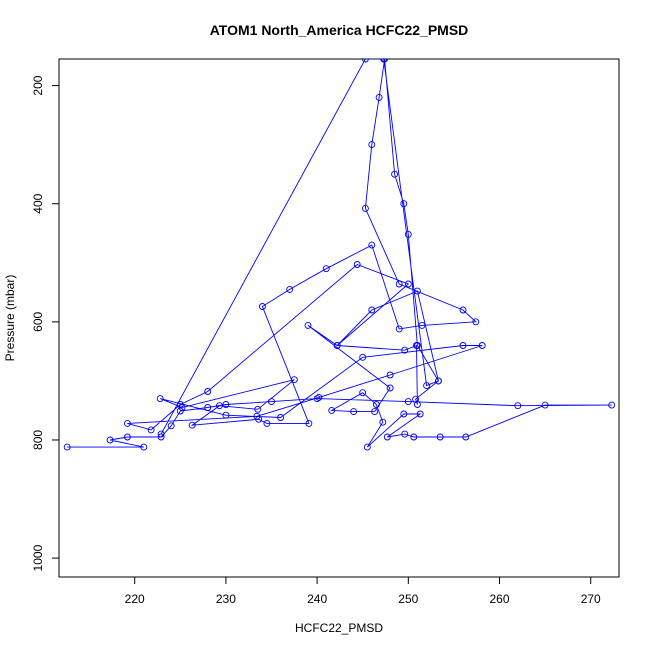 The height and width of the screenshot is (650, 650). Describe the element at coordinates (500, 599) in the screenshot. I see `x-tick-label: 260` at that location.